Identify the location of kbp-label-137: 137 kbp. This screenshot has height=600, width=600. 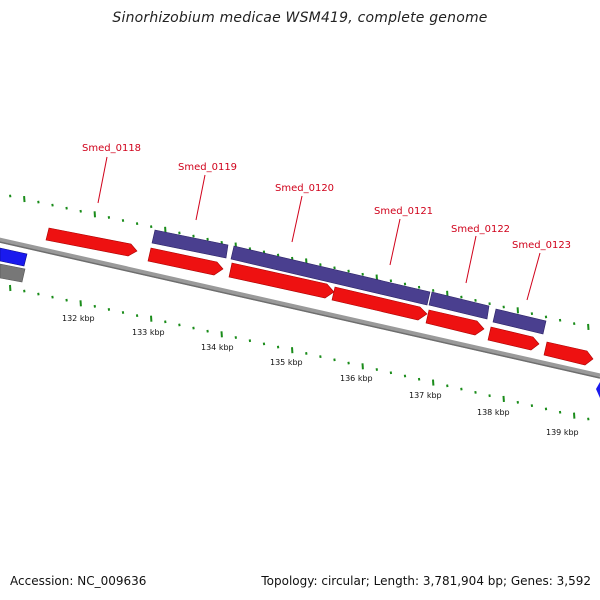
(425, 395).